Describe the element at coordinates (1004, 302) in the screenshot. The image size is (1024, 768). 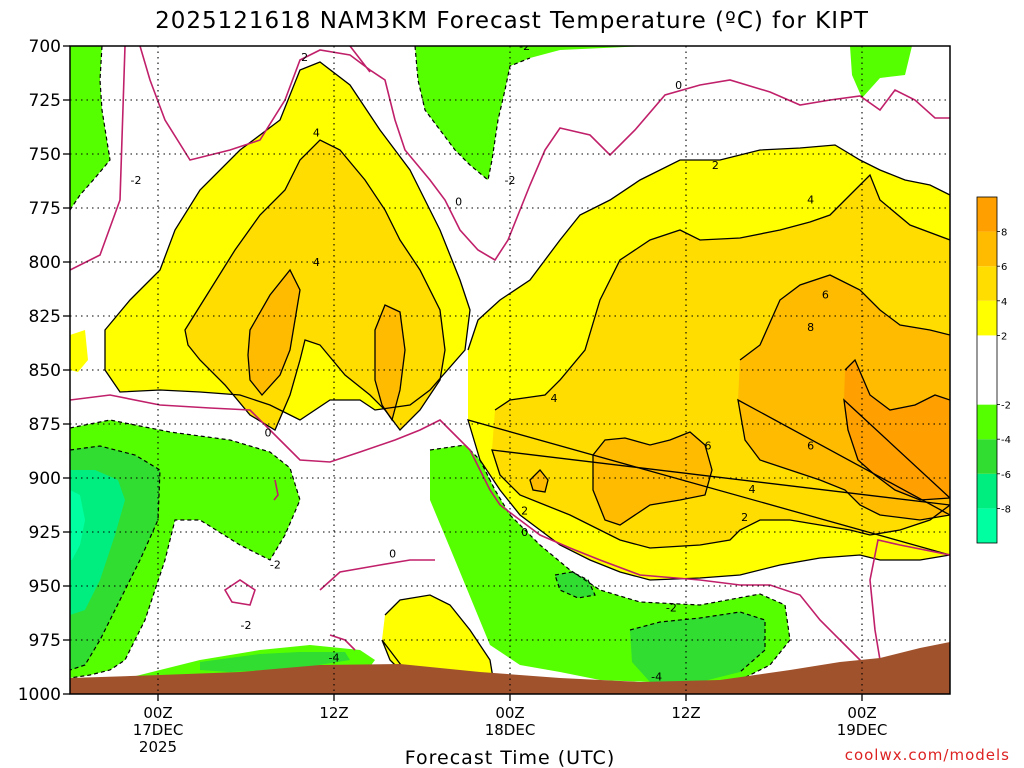
I see `colorbar-tick-label: 4` at that location.